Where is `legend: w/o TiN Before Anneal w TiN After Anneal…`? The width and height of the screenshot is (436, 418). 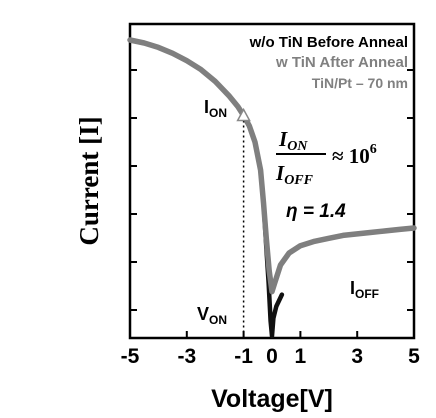 legend: w/o TiN Before Anneal w TiN After Anneal… is located at coordinates (328, 62).